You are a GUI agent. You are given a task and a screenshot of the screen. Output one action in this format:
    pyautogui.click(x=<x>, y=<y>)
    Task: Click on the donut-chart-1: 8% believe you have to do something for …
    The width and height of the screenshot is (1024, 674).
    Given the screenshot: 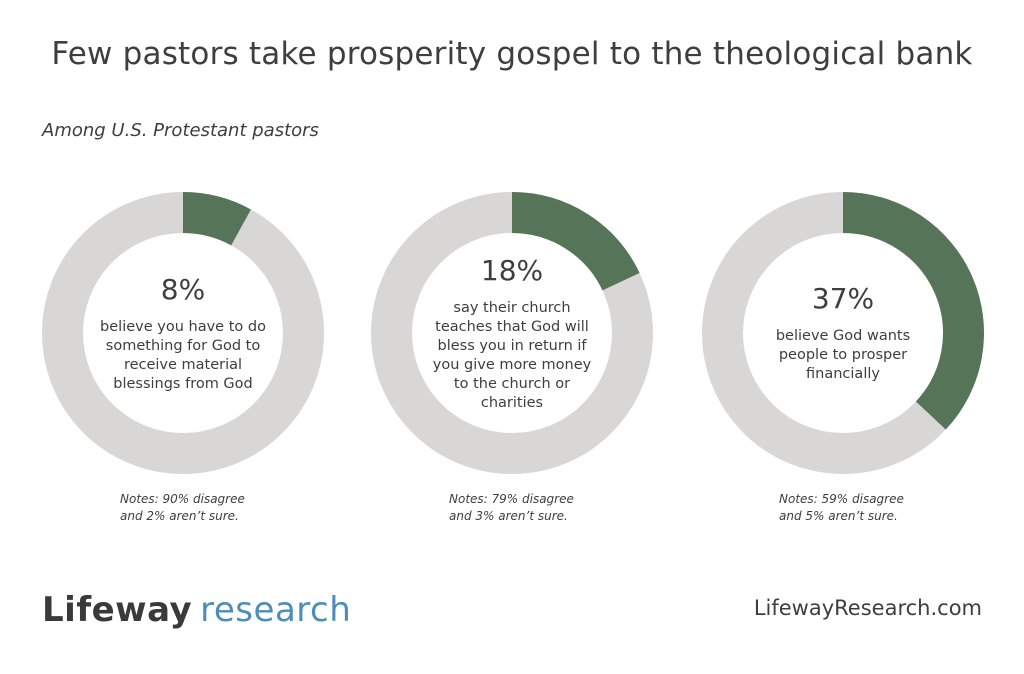 What is the action you would take?
    pyautogui.click(x=183, y=333)
    